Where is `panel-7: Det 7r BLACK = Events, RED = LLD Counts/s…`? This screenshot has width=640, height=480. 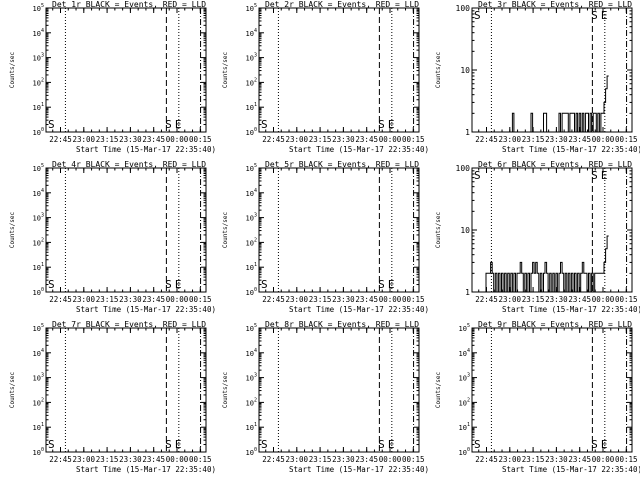 panel-7: Det 7r BLACK = Events, RED = LLD Counts/s… is located at coordinates (112, 397).